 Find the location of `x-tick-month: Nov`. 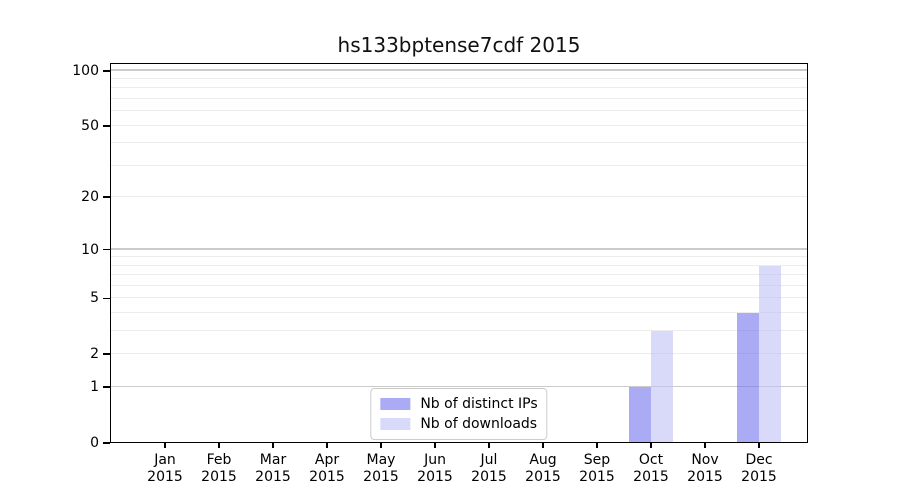

x-tick-month: Nov is located at coordinates (705, 460).